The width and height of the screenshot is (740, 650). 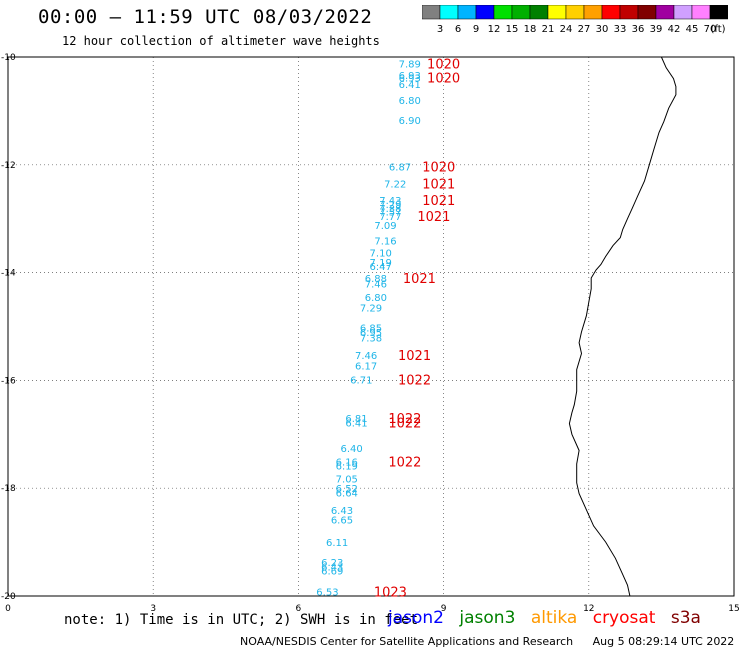 What do you see at coordinates (352, 449) in the screenshot?
I see `swh-label: 6.40` at bounding box center [352, 449].